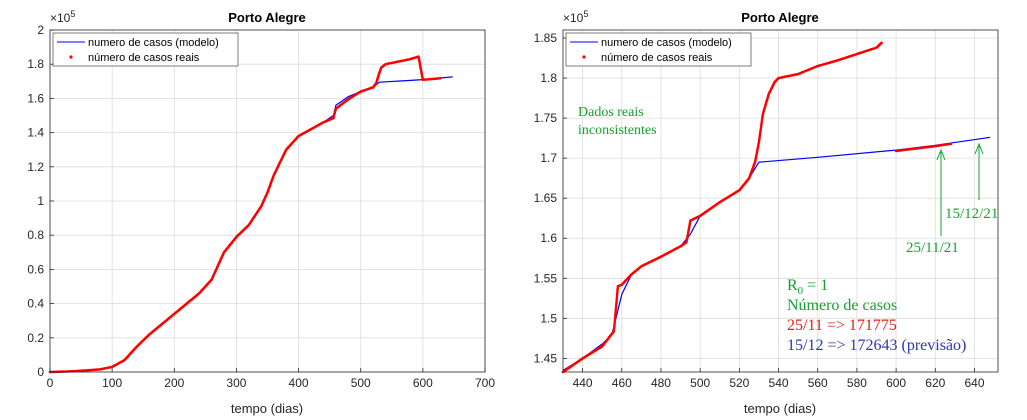  Describe the element at coordinates (35, 269) in the screenshot. I see `left-y-tick-label: 0.6` at that location.